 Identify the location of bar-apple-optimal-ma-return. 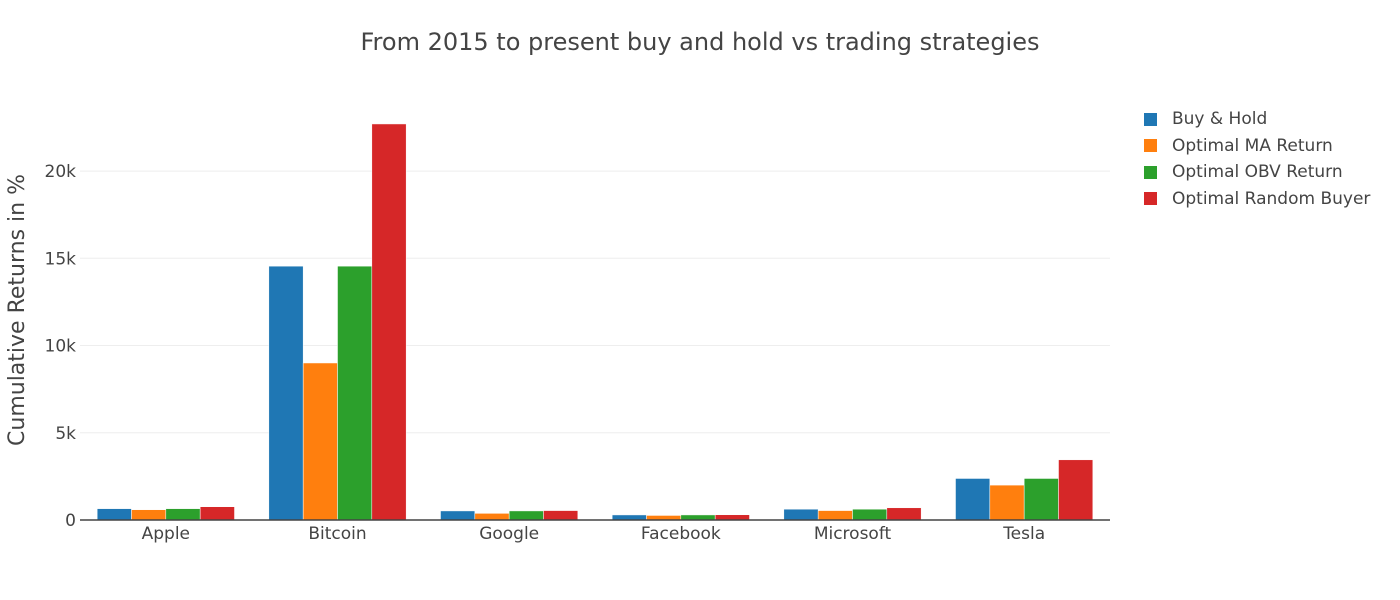
(149, 515).